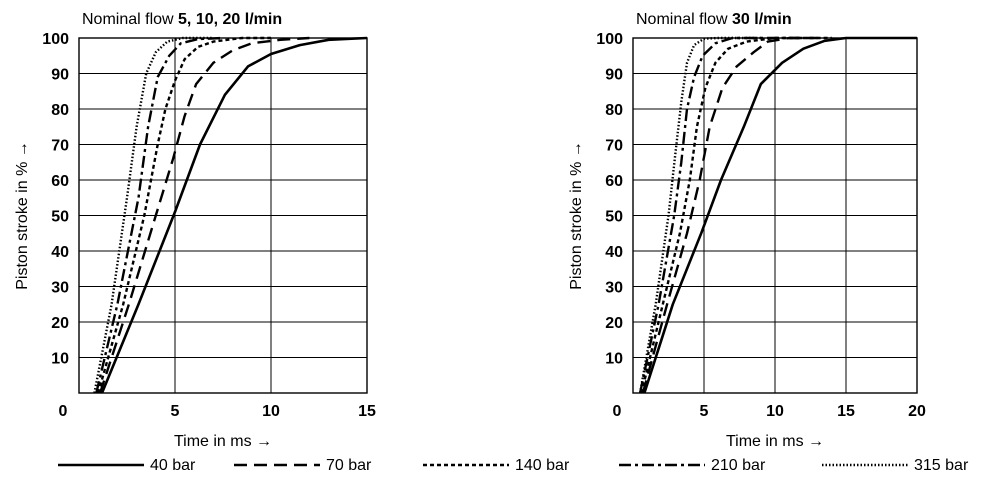  I want to click on legend-item: 70 bar, so click(303, 465).